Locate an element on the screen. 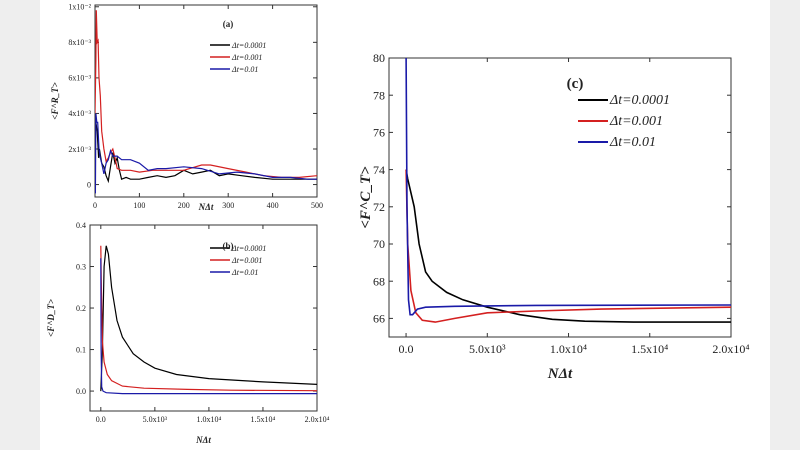  y-tick-label: 0.0 is located at coordinates (81, 391).